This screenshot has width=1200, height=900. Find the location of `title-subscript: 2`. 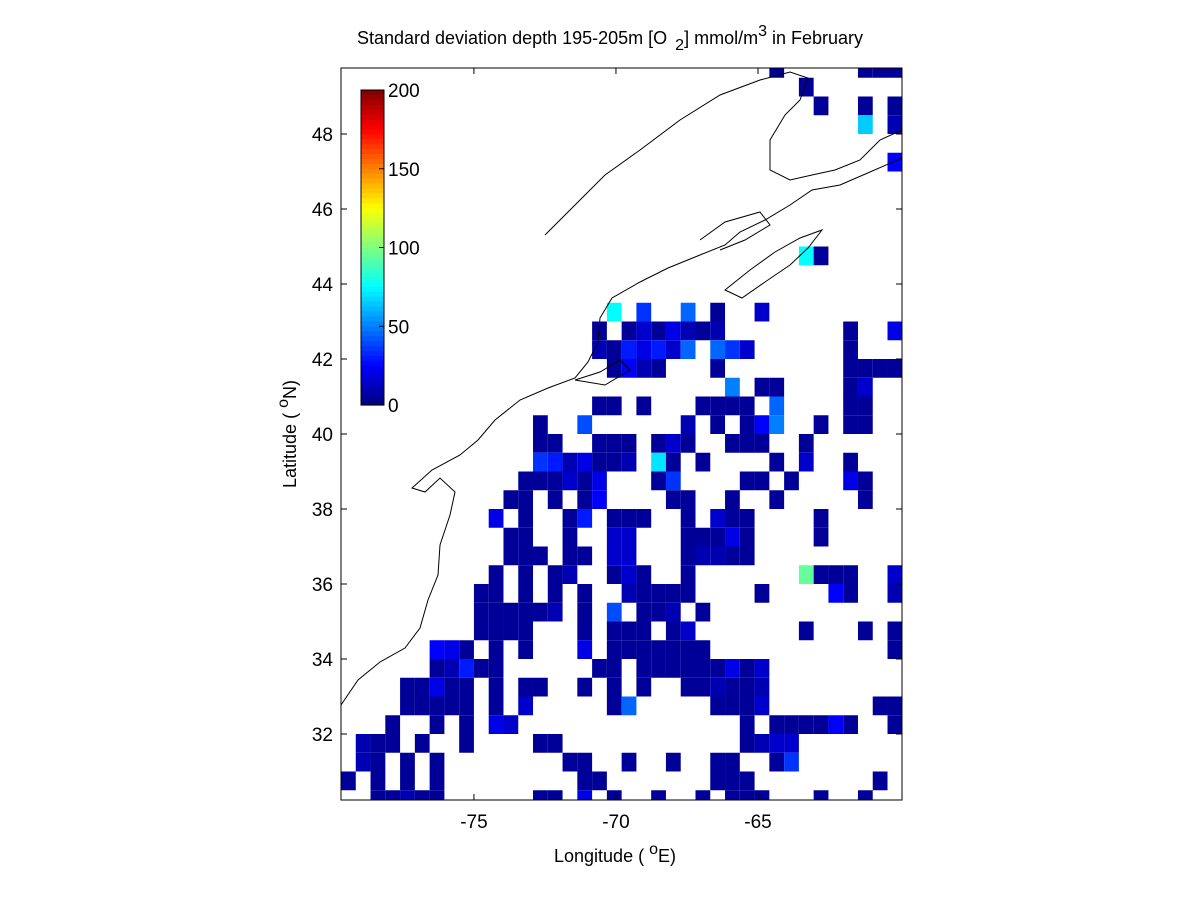

title-subscript: 2 is located at coordinates (679, 45).